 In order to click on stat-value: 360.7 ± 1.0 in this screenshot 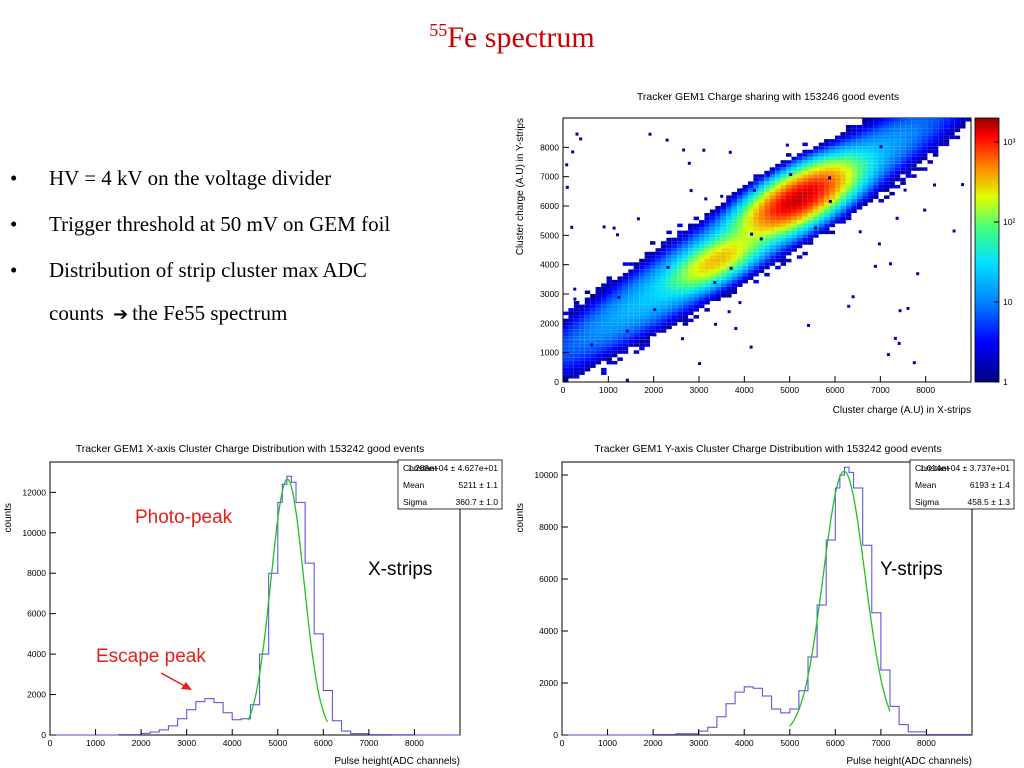, I will do `click(477, 502)`.